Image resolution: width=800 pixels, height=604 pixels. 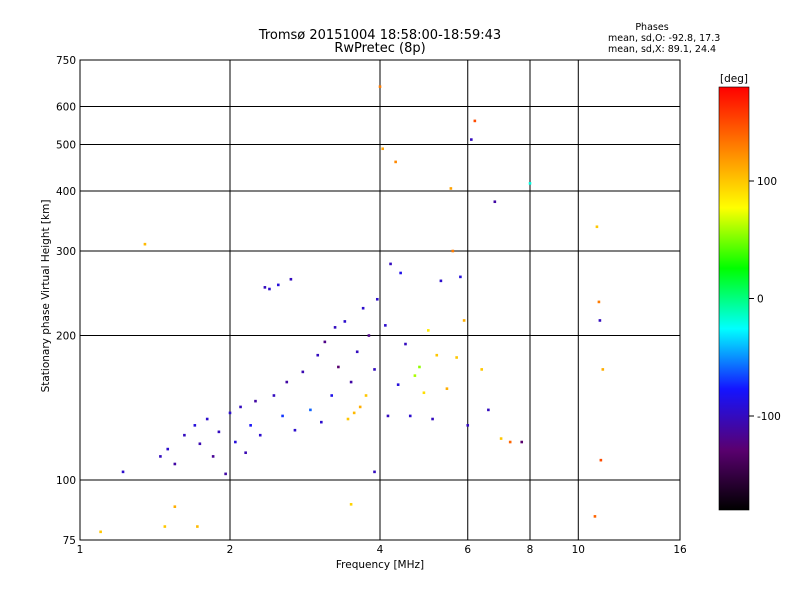 I want to click on x-tick-label: 16, so click(x=680, y=550).